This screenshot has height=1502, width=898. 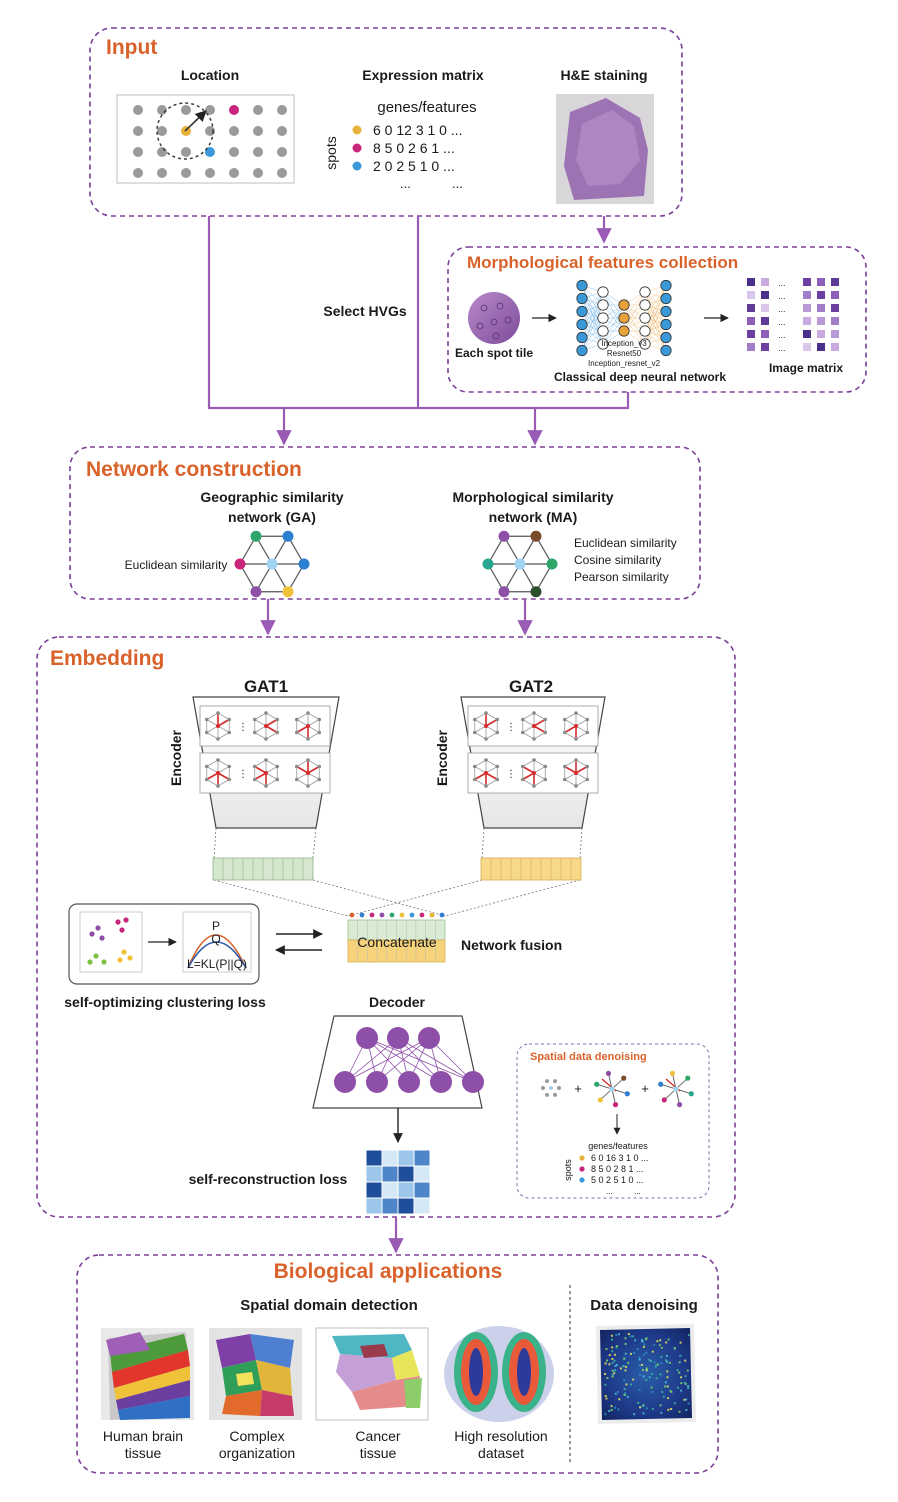 What do you see at coordinates (398, 1182) in the screenshot?
I see `reconstruction-matrix` at bounding box center [398, 1182].